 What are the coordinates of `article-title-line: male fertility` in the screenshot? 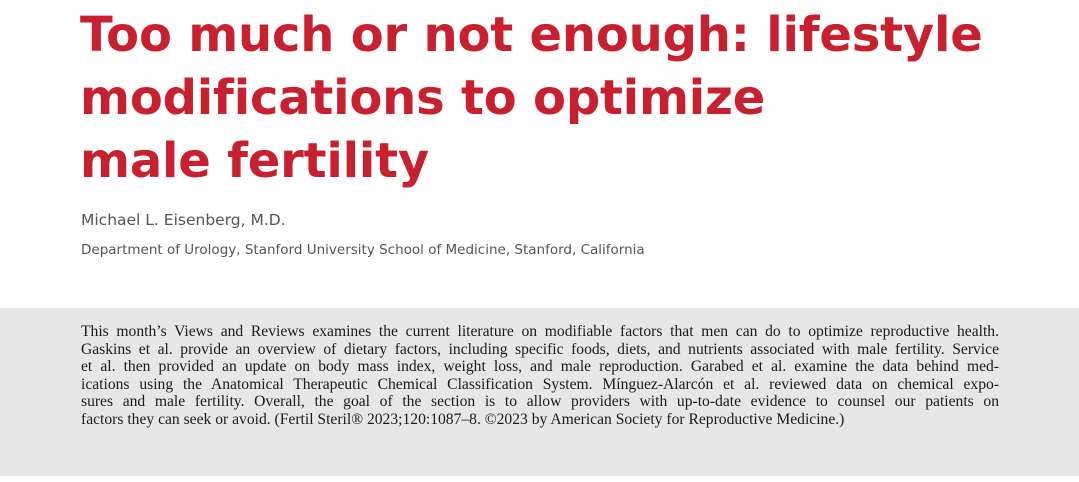 It's located at (254, 161).